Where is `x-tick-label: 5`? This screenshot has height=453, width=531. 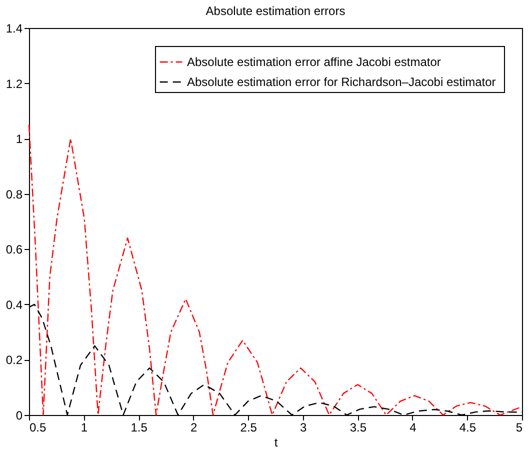 x-tick-label: 5 is located at coordinates (519, 427).